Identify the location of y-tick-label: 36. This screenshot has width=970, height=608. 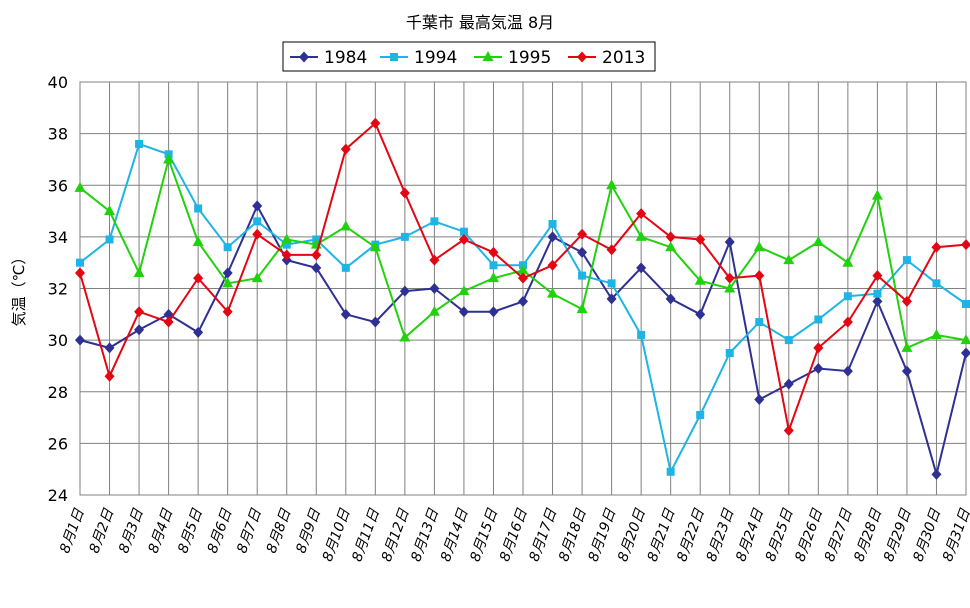
(58, 185).